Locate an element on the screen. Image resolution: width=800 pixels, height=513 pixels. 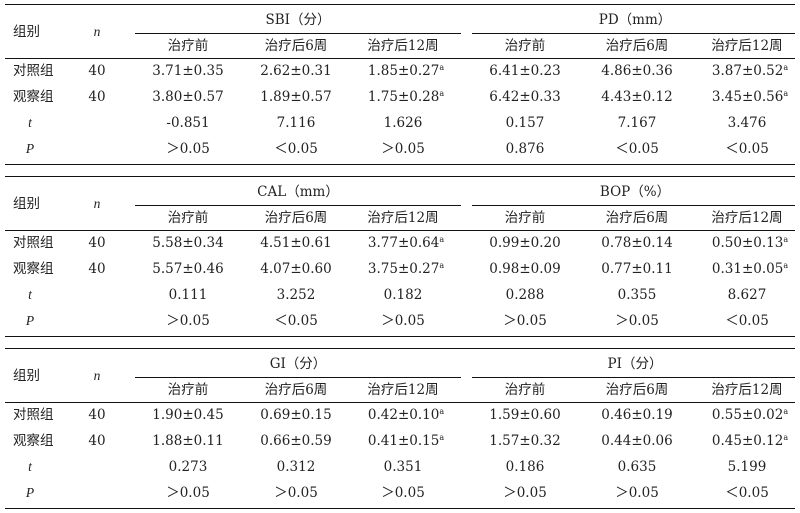
cell-value: 0.44±0.06 is located at coordinates (637, 441).